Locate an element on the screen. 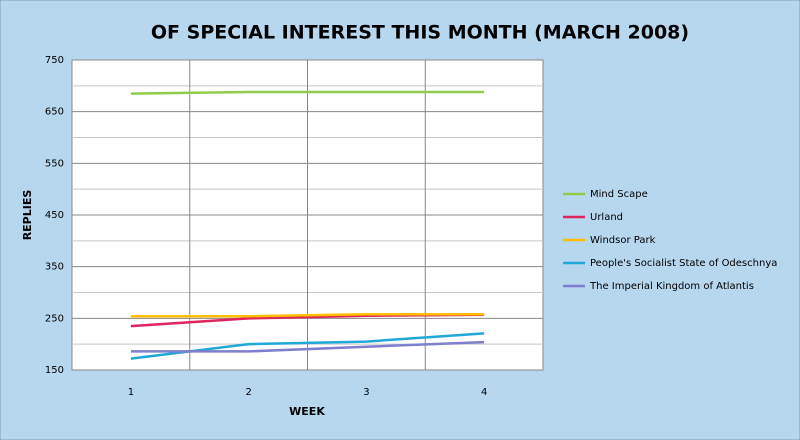 Image resolution: width=800 pixels, height=440 pixels. x-tick-label: 3 is located at coordinates (366, 392).